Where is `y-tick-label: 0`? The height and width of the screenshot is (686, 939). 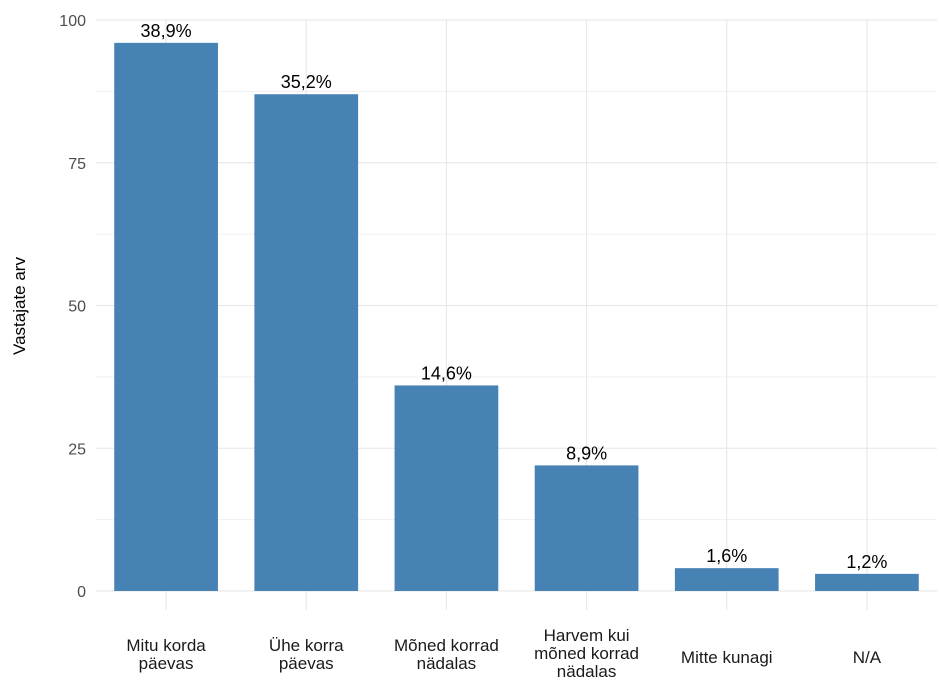 y-tick-label: 0 is located at coordinates (81, 592).